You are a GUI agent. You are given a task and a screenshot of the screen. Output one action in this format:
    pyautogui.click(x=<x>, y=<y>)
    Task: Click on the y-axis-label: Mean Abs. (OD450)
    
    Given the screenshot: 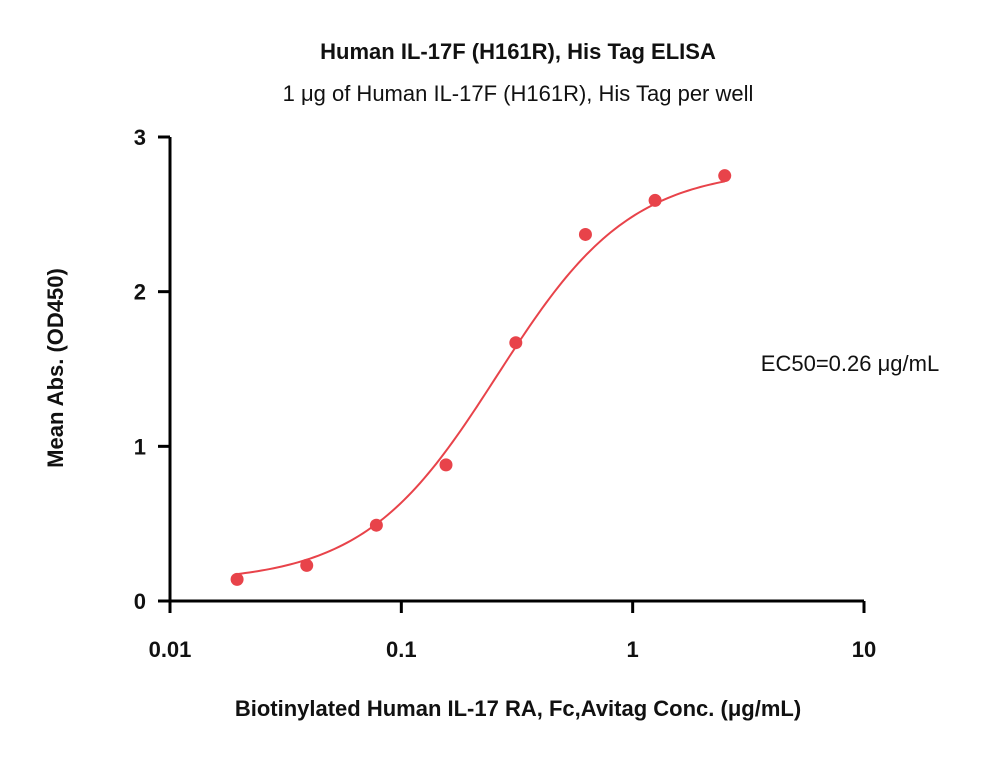 What is the action you would take?
    pyautogui.click(x=55, y=368)
    